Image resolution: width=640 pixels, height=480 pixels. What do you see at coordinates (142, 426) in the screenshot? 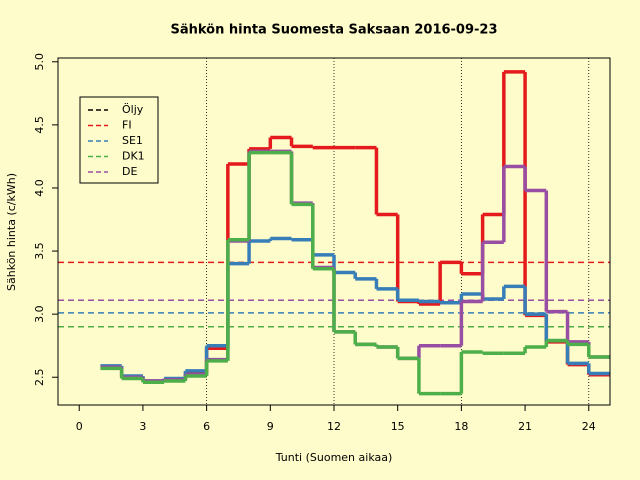
I see `x-tick-label: 3` at bounding box center [142, 426].